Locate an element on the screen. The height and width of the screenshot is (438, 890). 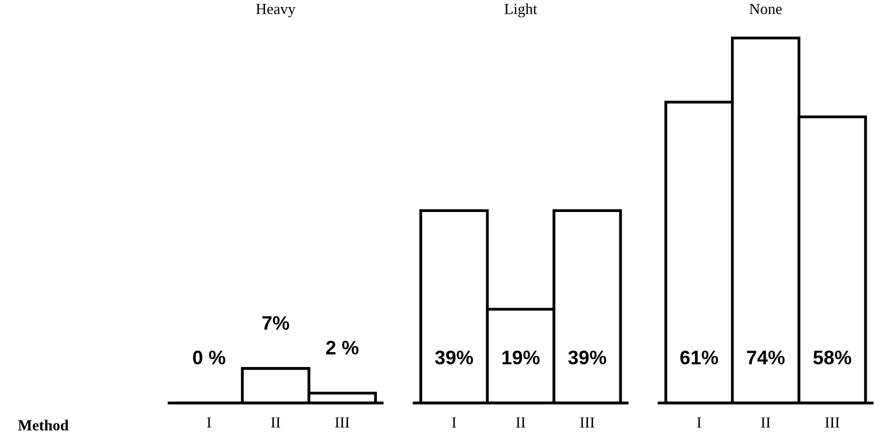
data-label: 2 % is located at coordinates (342, 347).